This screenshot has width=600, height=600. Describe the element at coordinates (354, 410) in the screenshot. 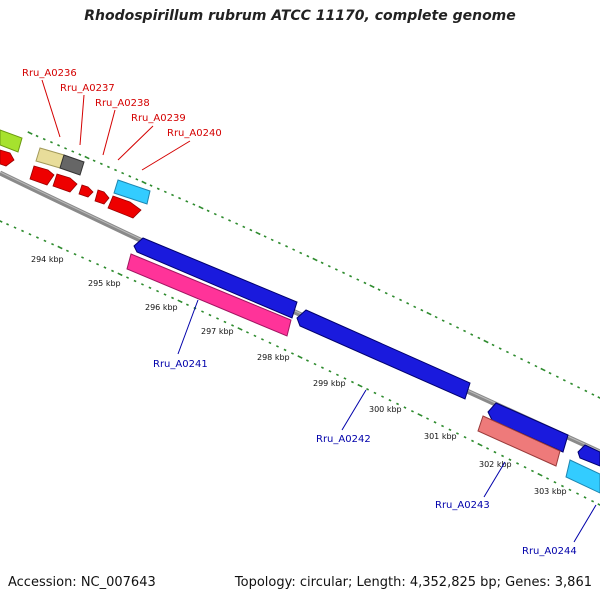

I see `leader-rru-a0242` at that location.